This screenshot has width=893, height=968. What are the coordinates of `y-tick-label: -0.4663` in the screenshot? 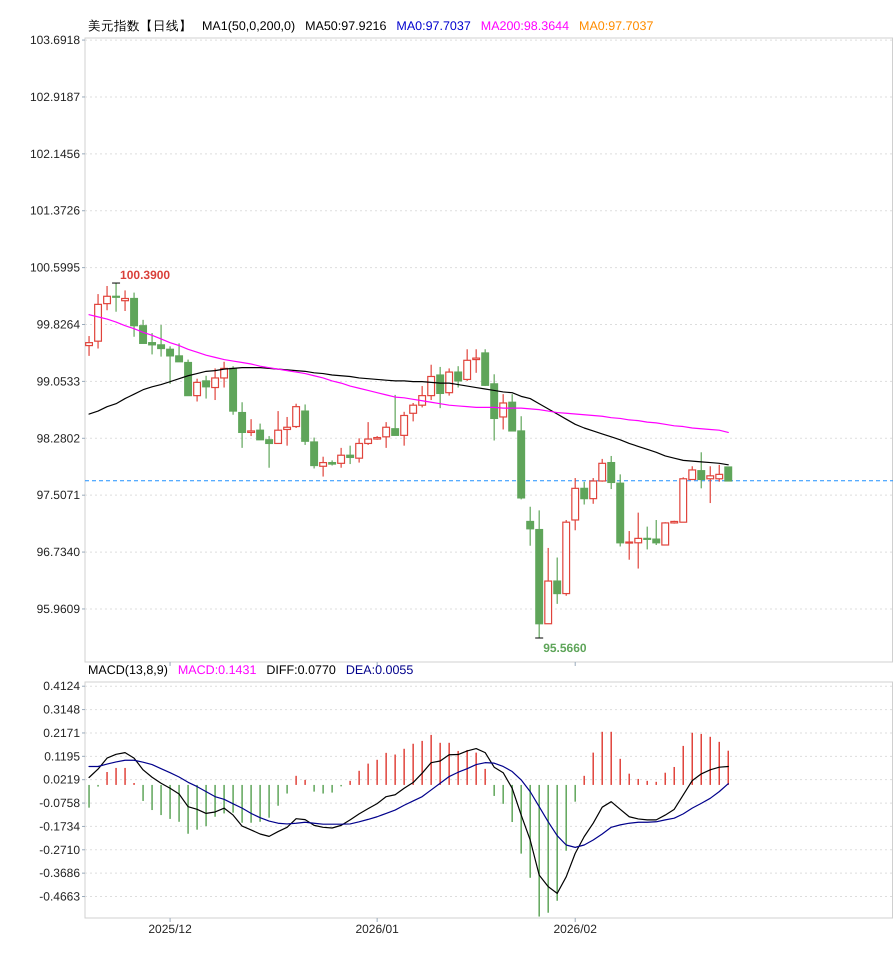 It's located at (59, 897).